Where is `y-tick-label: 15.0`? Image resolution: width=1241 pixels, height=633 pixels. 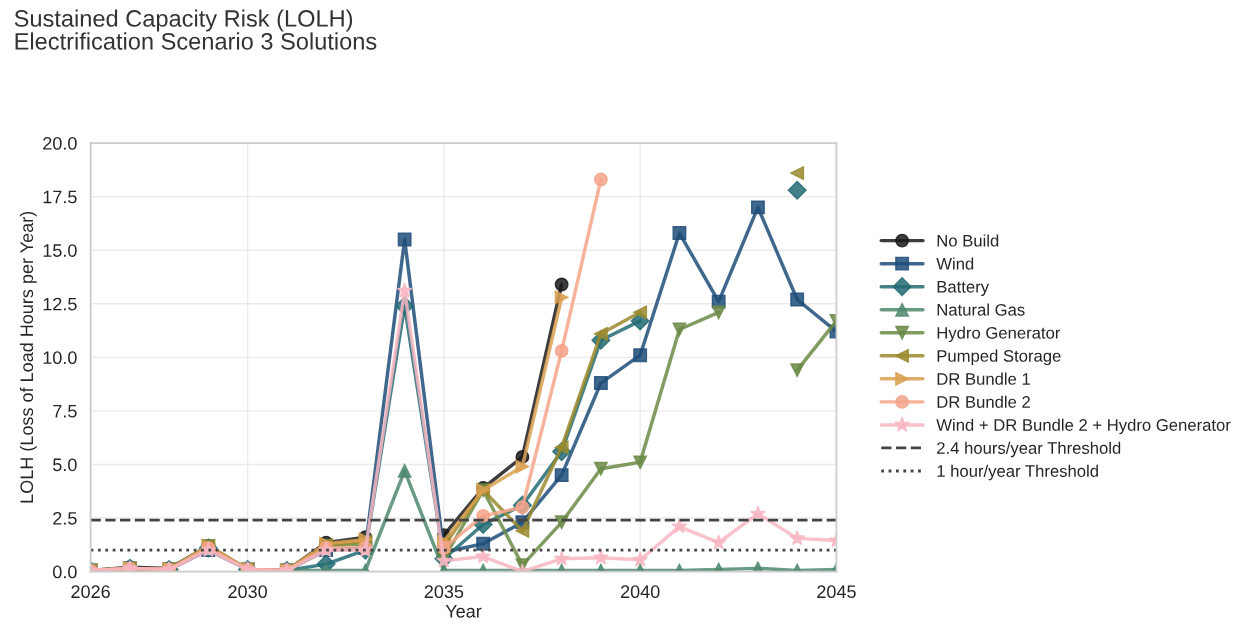 y-tick-label: 15.0 is located at coordinates (60, 250).